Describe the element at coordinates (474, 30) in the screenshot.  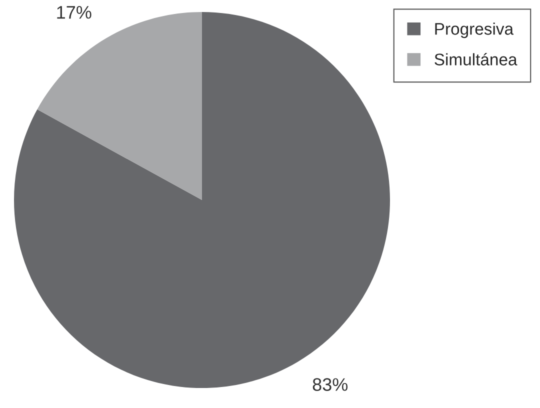
I see `legend-label: Progresiva` at that location.